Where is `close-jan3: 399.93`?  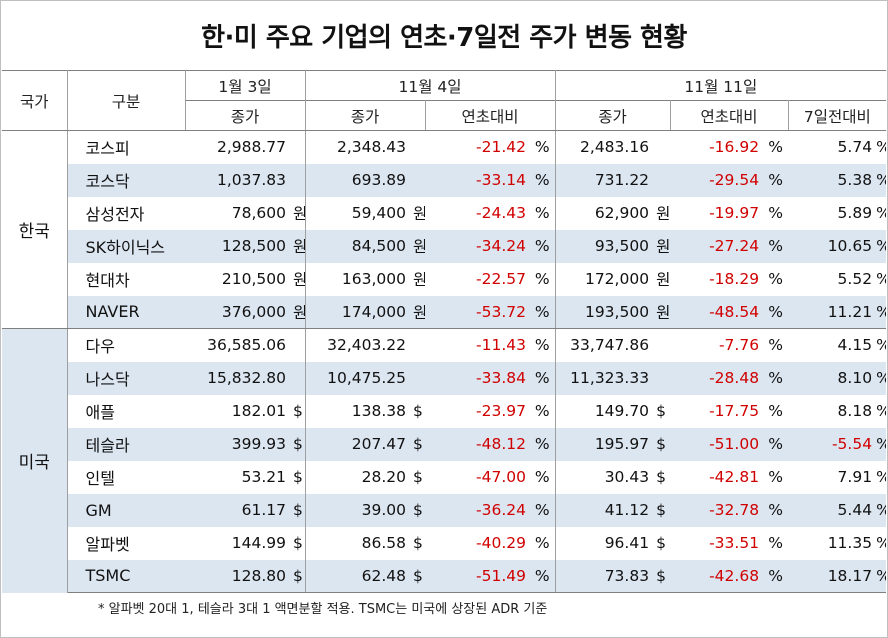
close-jan3: 399.93 is located at coordinates (237, 444).